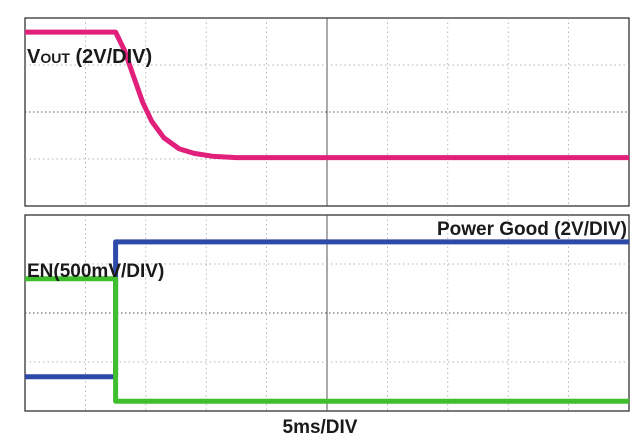  Describe the element at coordinates (532, 229) in the screenshot. I see `power-good-trace-label: Power Good (2V/DIV)` at that location.